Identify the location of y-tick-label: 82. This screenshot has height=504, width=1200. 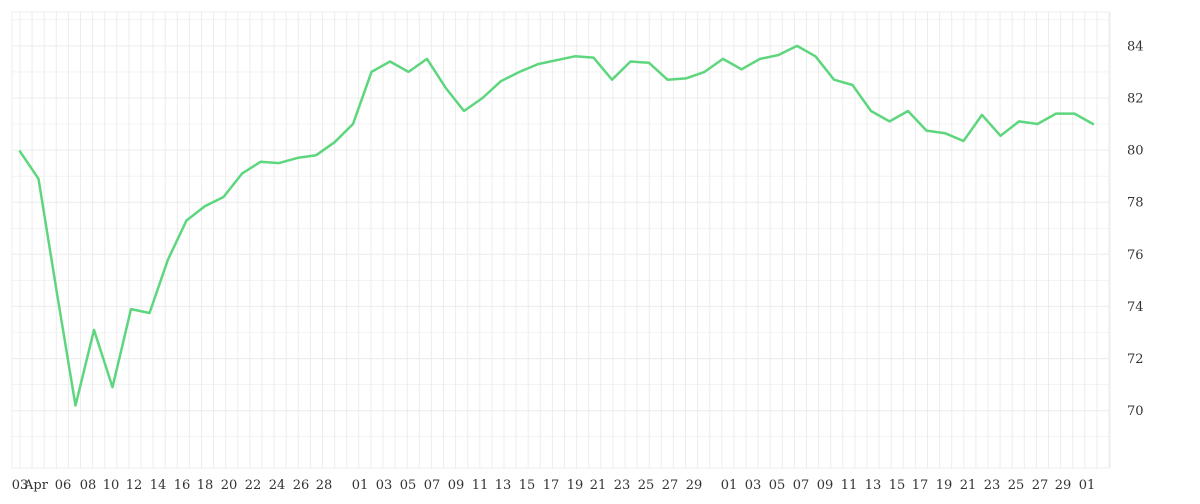
(1135, 99).